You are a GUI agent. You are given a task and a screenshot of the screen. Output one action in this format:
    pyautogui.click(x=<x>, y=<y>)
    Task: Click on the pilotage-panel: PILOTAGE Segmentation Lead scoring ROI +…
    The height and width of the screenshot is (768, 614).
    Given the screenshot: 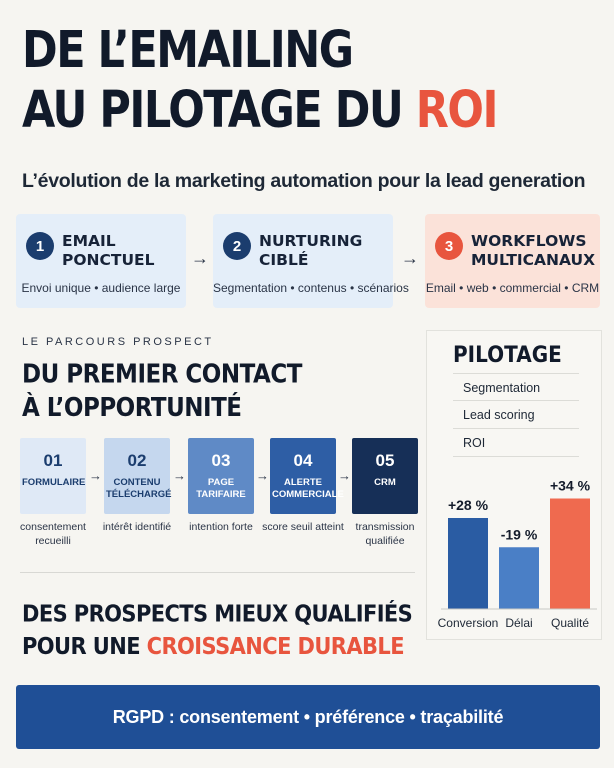 What is the action you would take?
    pyautogui.click(x=514, y=485)
    